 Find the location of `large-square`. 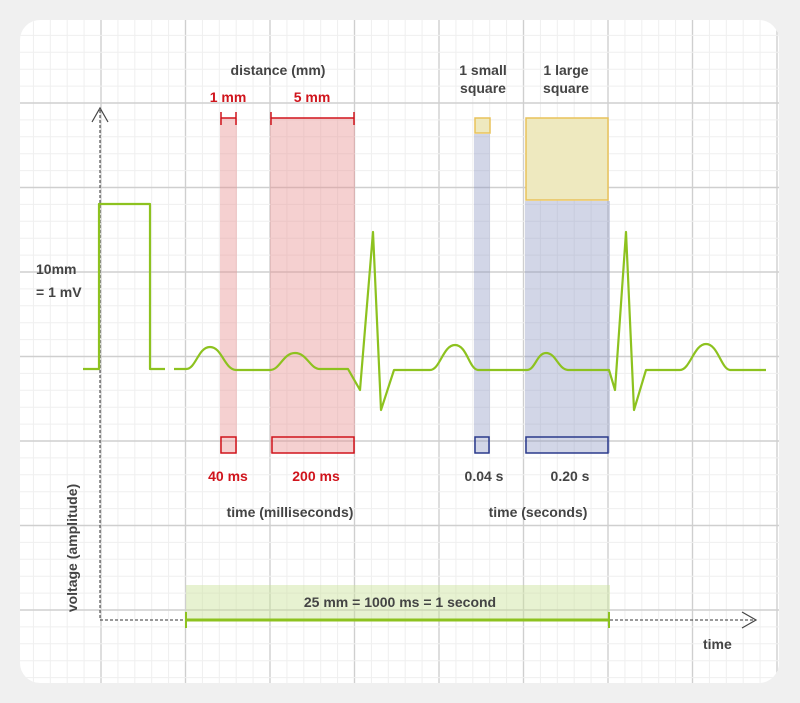

large-square is located at coordinates (567, 159).